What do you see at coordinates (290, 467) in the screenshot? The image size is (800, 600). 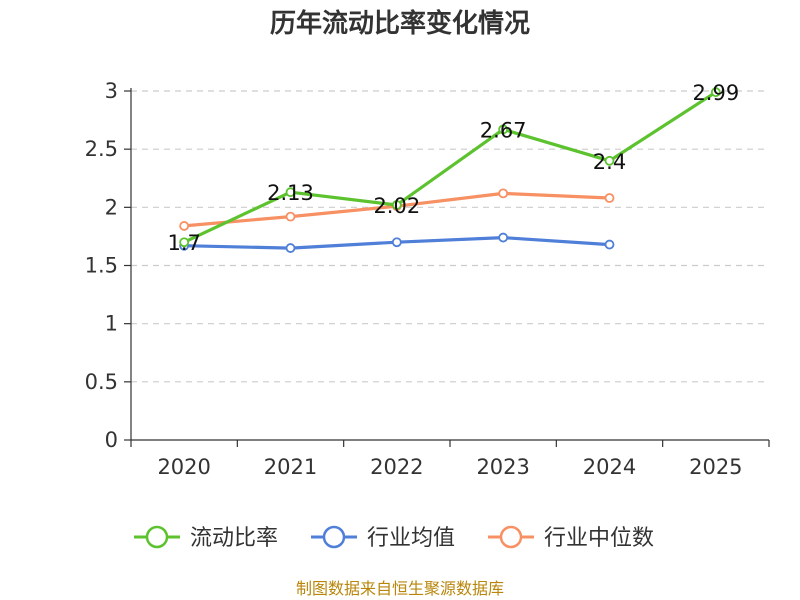 I see `x-tick-label: 2021` at bounding box center [290, 467].